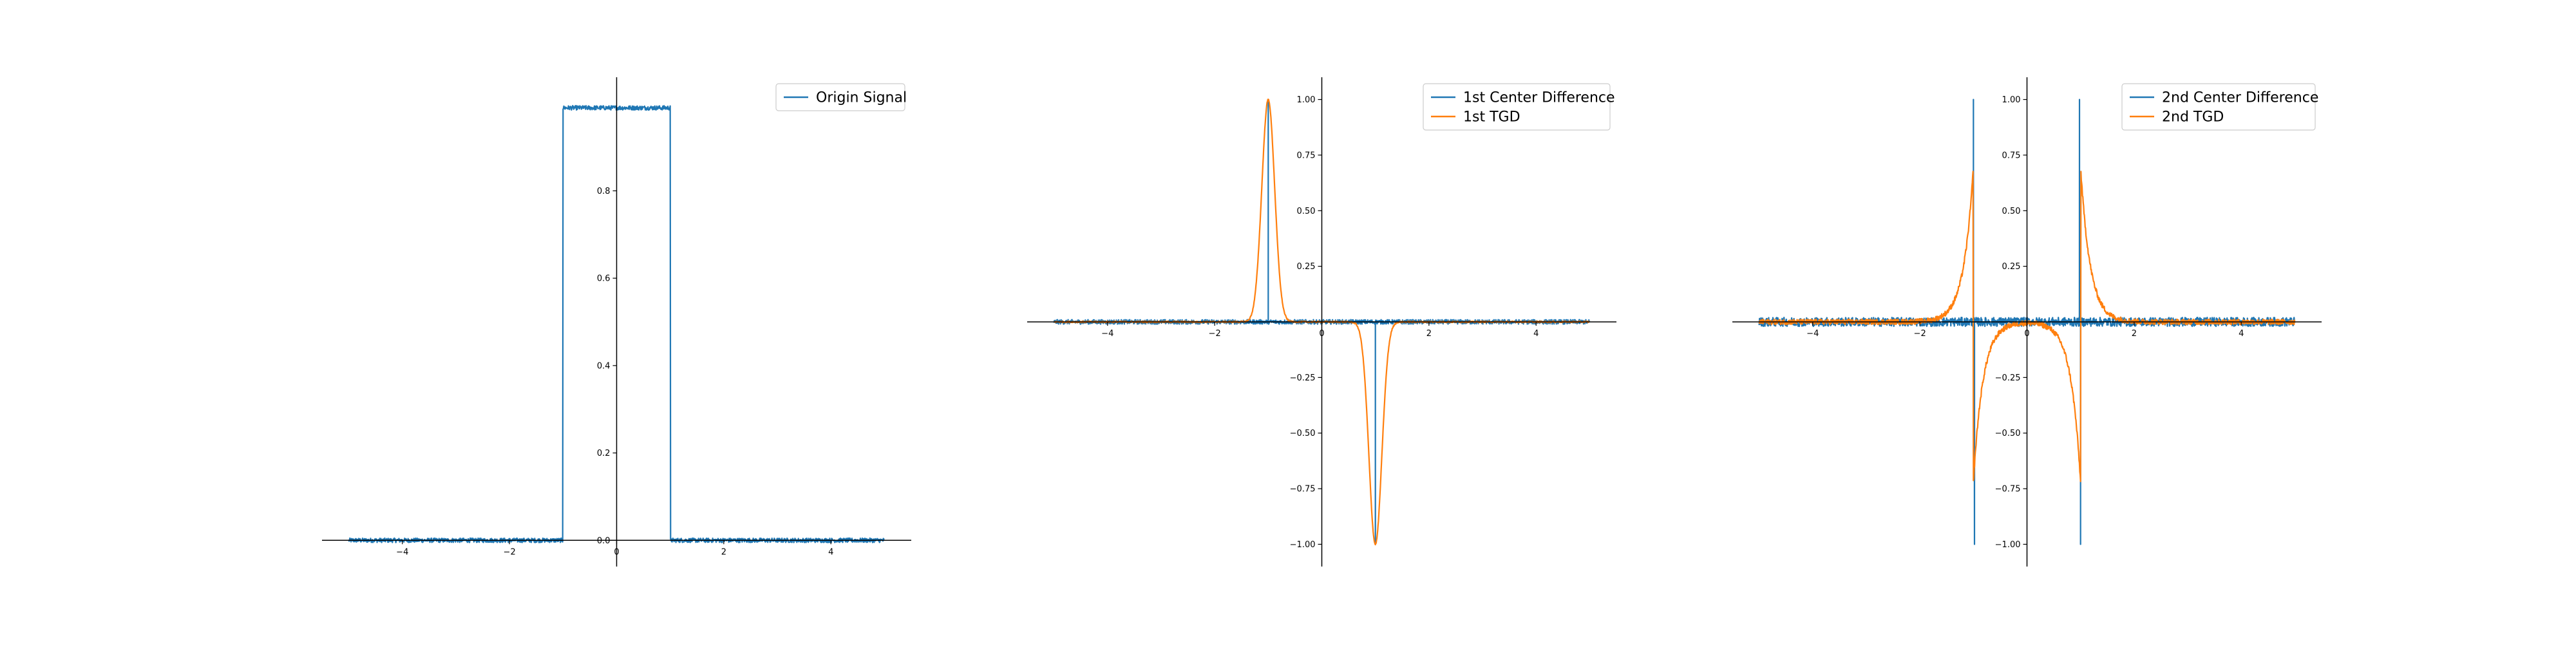 The width and height of the screenshot is (2576, 647). Describe the element at coordinates (604, 454) in the screenshot. I see `y-tick-label: 0.2` at that location.